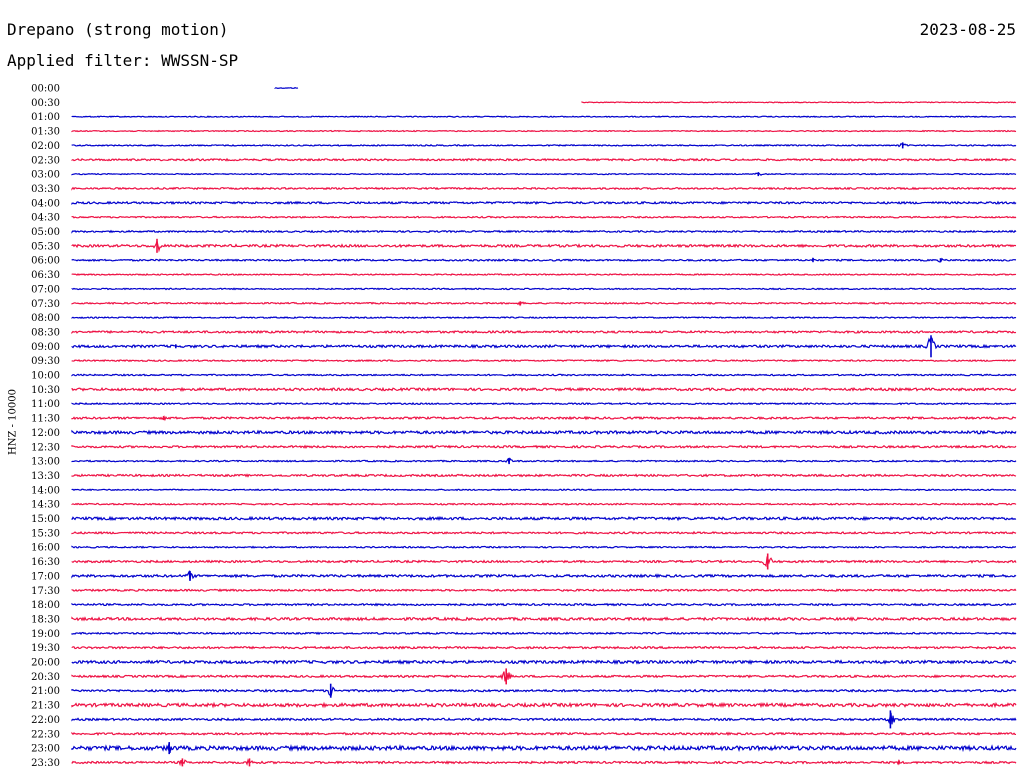 Image resolution: width=1024 pixels, height=780 pixels. What do you see at coordinates (544, 662) in the screenshot?
I see `trace-row-2000` at bounding box center [544, 662].